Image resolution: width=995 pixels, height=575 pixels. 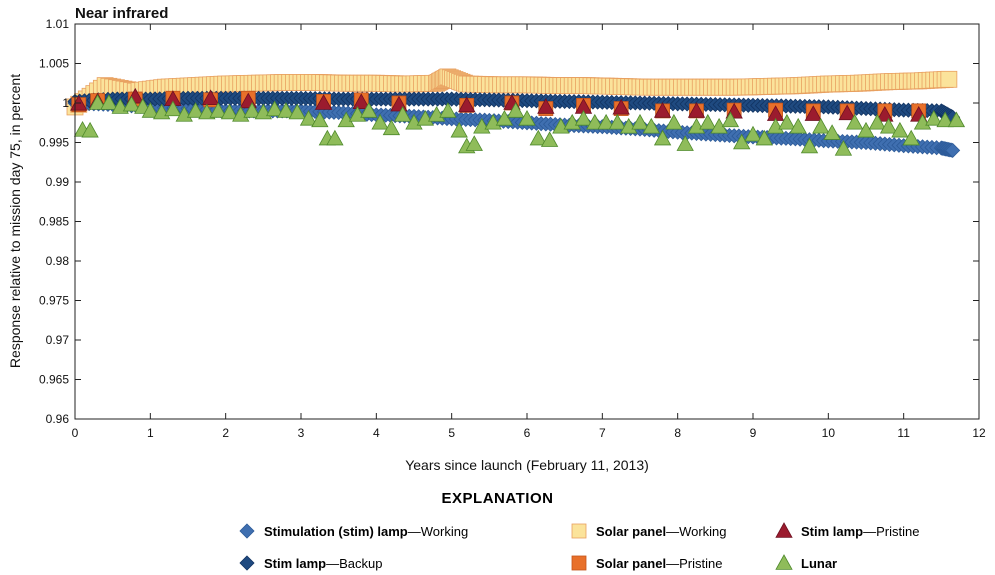 What do you see at coordinates (829, 433) in the screenshot?
I see `x-tick-label: 10` at bounding box center [829, 433].